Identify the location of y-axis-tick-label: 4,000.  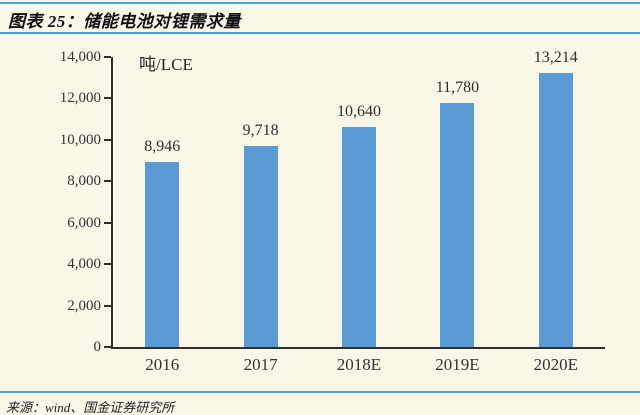
(84, 264).